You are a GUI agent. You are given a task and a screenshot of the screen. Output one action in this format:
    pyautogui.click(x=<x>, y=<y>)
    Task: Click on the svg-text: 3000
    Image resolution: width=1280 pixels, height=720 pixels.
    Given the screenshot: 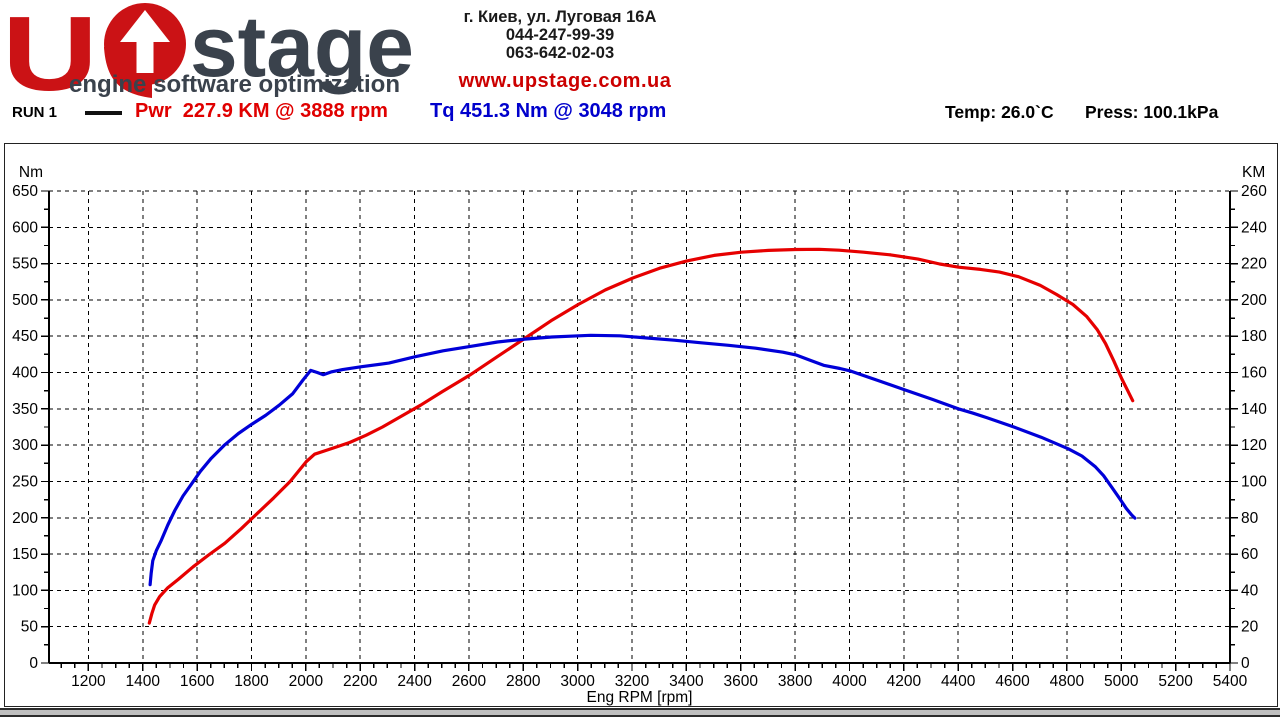 What is the action you would take?
    pyautogui.click(x=577, y=681)
    